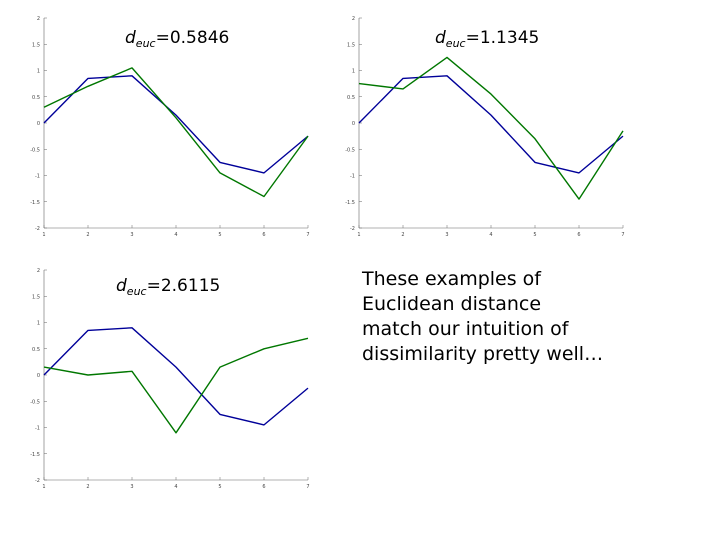  I want to click on distance-label-3: deuc=2.6115, so click(168, 287).